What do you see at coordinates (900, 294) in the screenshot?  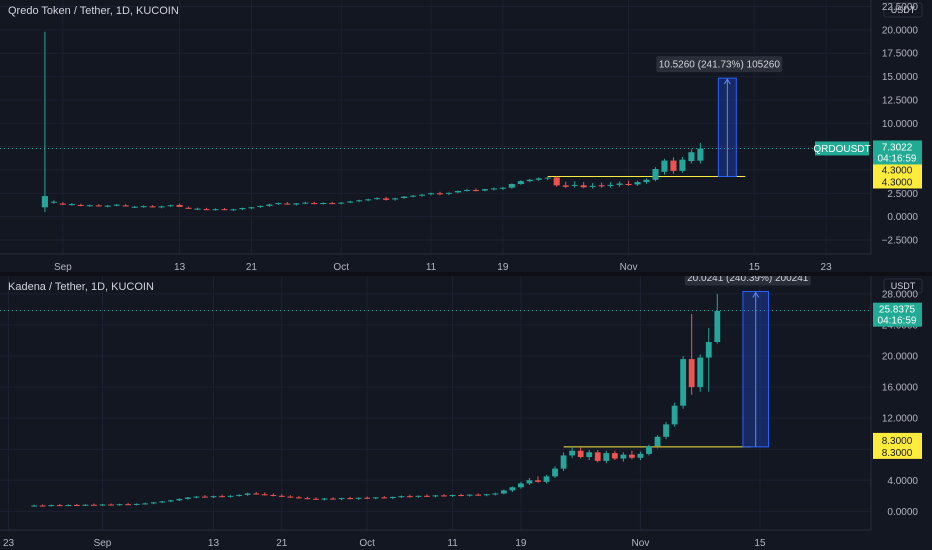 I see `y-tick-label: 28.0000` at bounding box center [900, 294].